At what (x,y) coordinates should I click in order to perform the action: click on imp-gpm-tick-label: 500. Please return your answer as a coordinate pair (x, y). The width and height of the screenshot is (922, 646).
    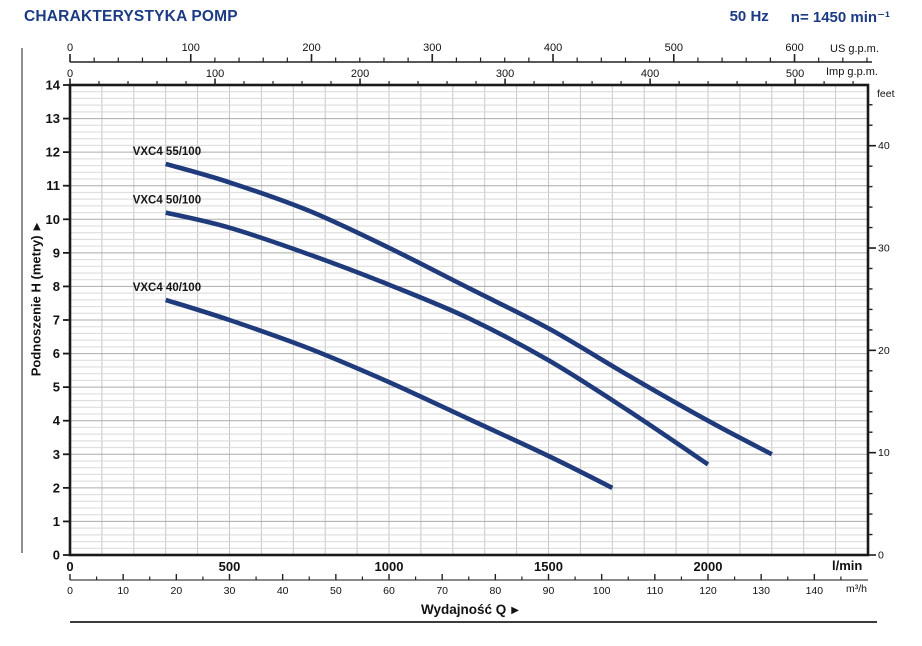
    Looking at the image, I should click on (795, 74).